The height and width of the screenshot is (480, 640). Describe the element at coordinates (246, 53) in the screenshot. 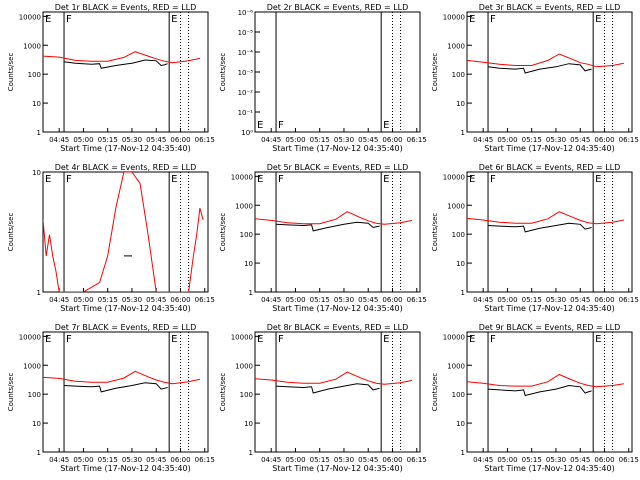

I see `y-tick-label: 10⁻⁴` at that location.